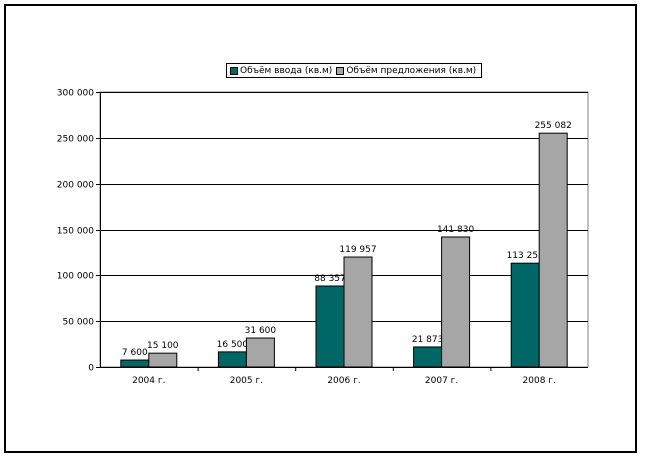  What do you see at coordinates (163, 346) in the screenshot?
I see `data-label: 15 100` at bounding box center [163, 346].